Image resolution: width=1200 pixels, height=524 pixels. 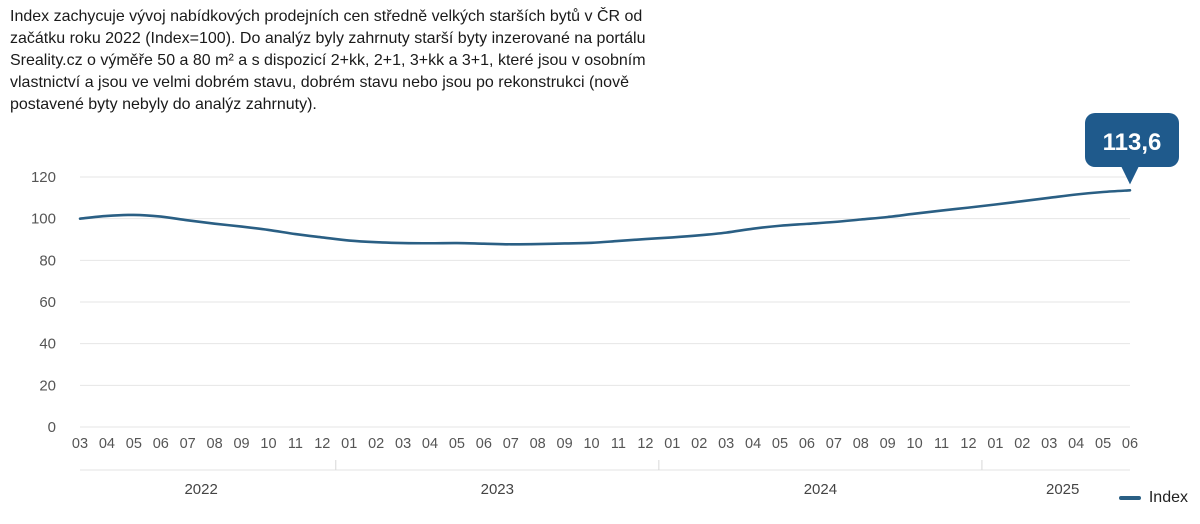 What do you see at coordinates (47, 260) in the screenshot?
I see `y-tick-label: 80` at bounding box center [47, 260].